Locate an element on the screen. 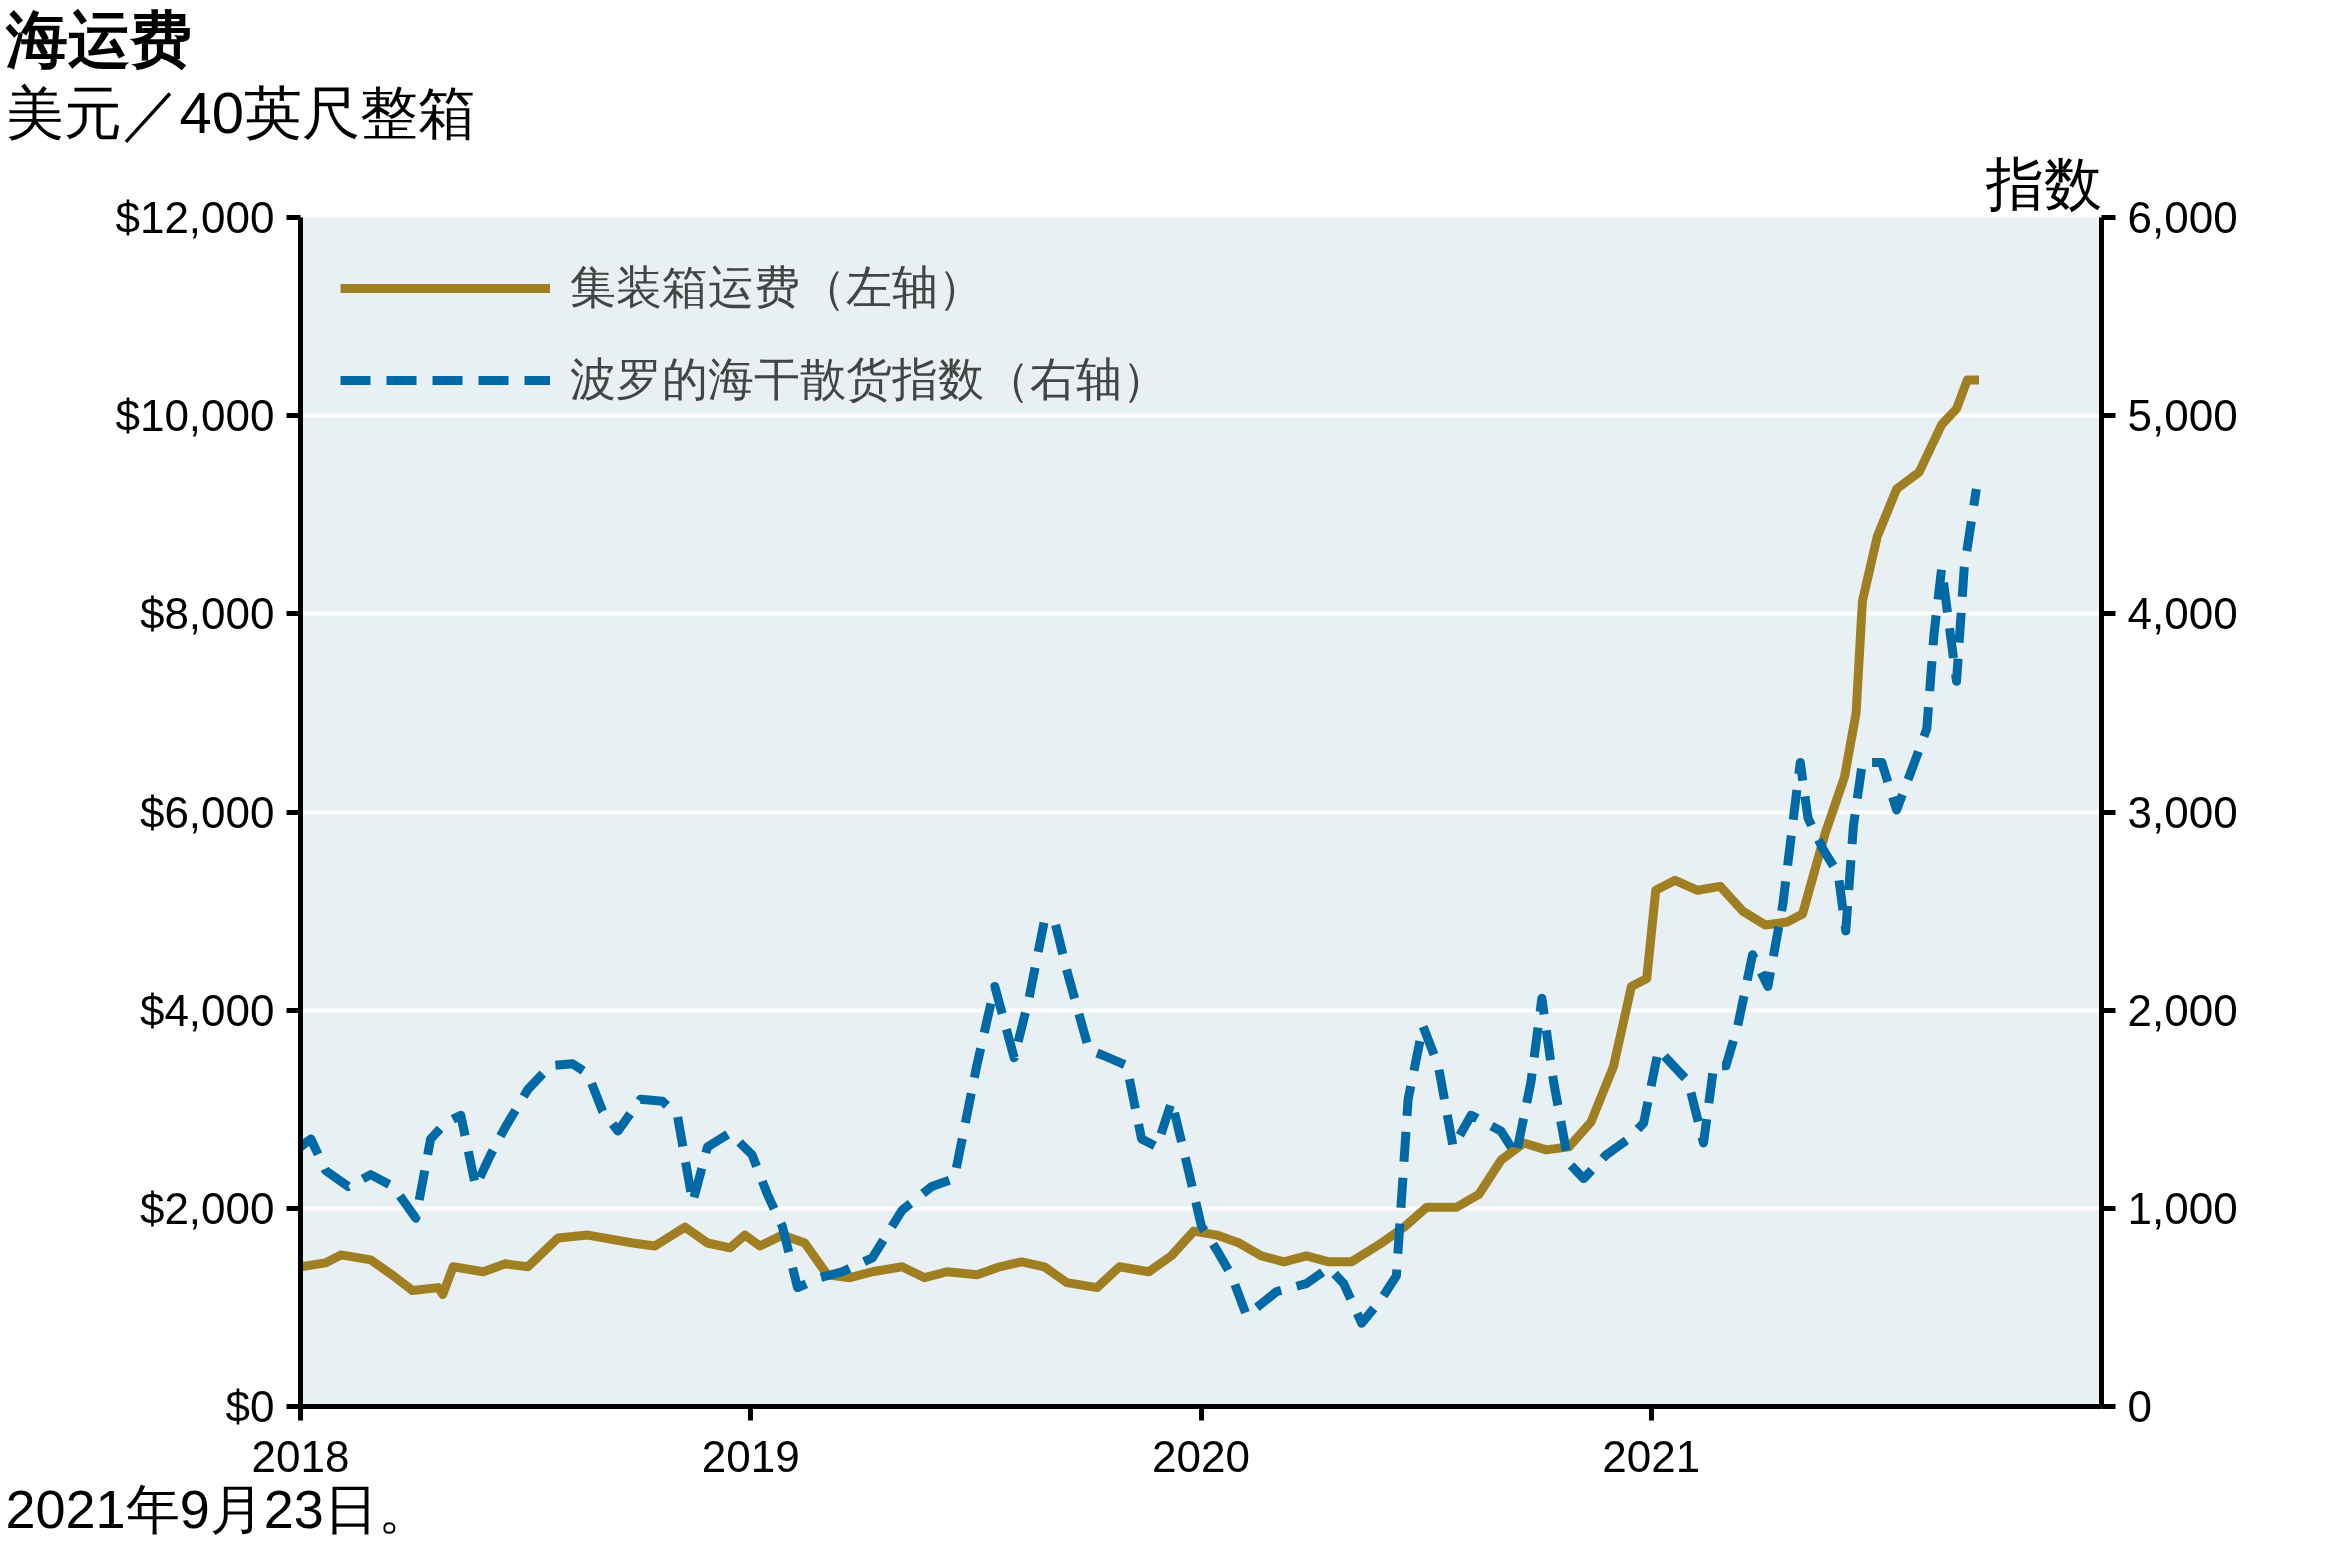  y-tick-label: $10,000 is located at coordinates (195, 416).